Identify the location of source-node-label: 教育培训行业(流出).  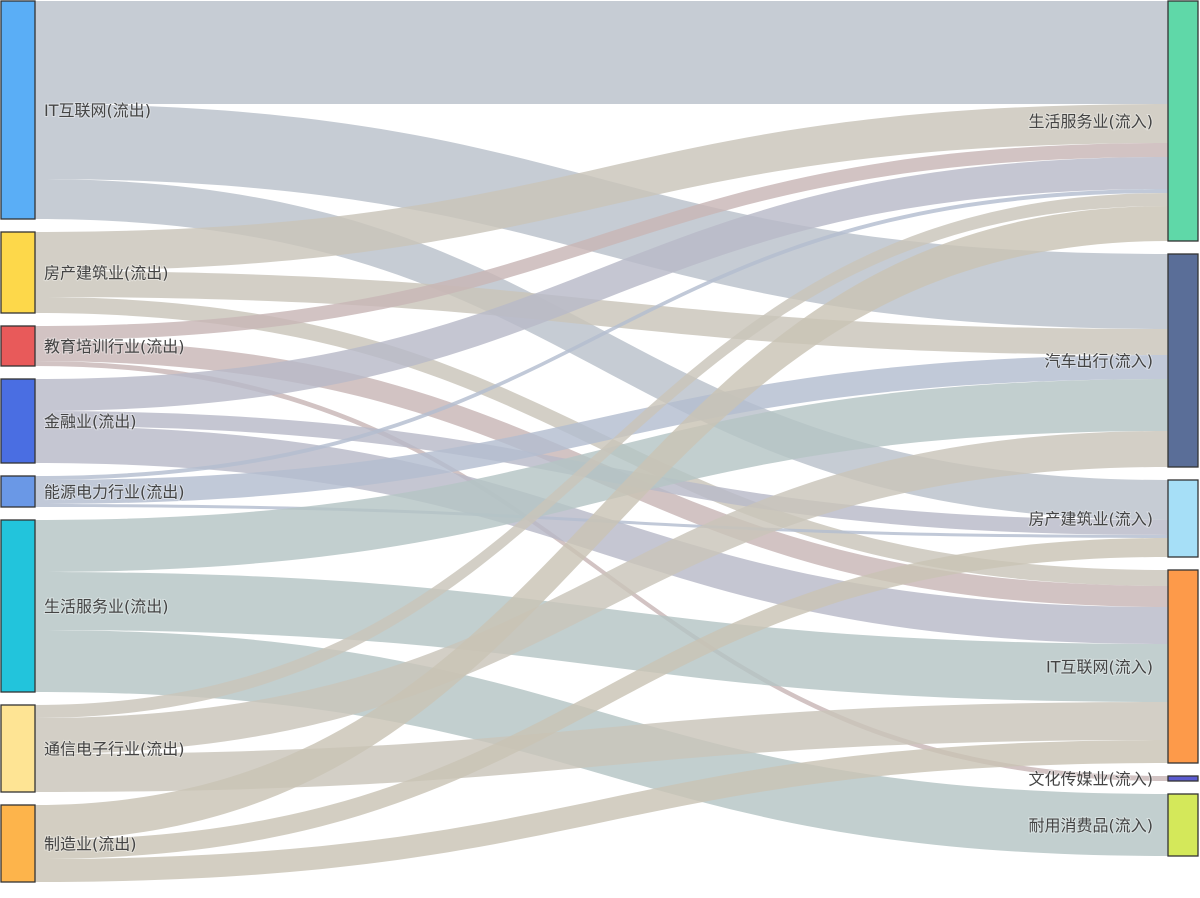
(114, 346).